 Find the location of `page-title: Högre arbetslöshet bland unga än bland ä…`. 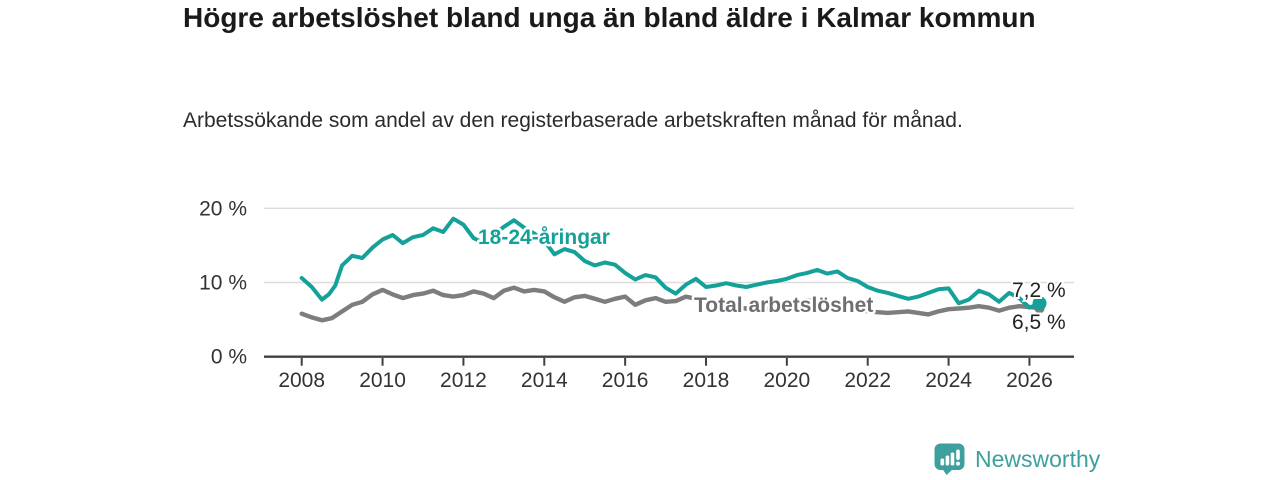

page-title: Högre arbetslöshet bland unga än bland ä… is located at coordinates (609, 17).